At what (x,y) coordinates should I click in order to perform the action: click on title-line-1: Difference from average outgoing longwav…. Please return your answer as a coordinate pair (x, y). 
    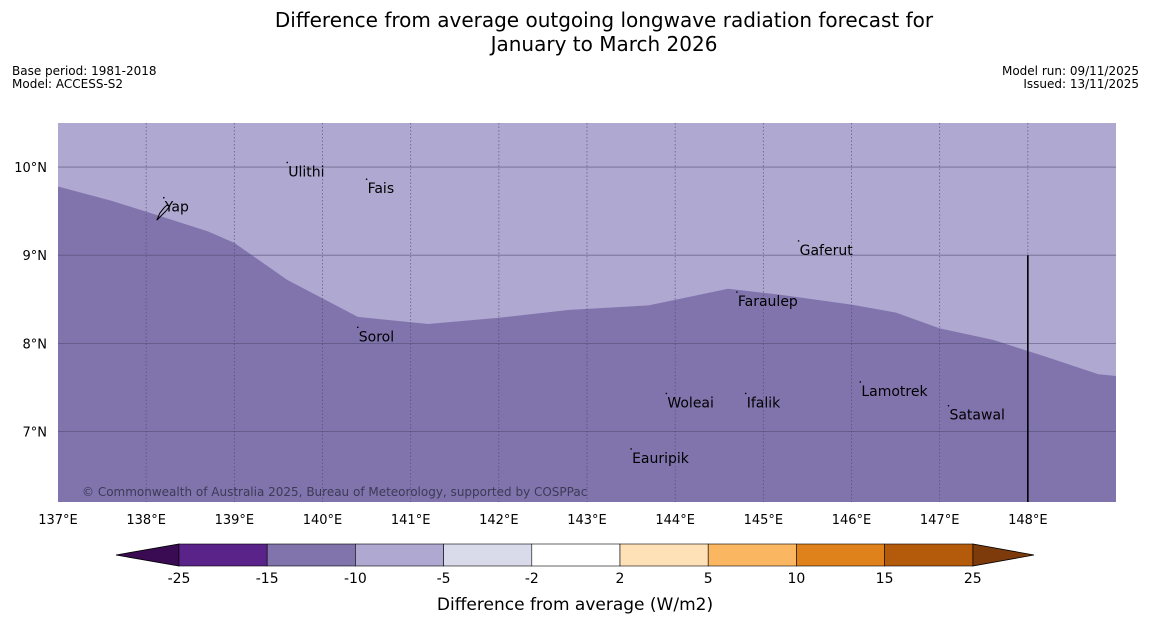
    Looking at the image, I should click on (604, 20).